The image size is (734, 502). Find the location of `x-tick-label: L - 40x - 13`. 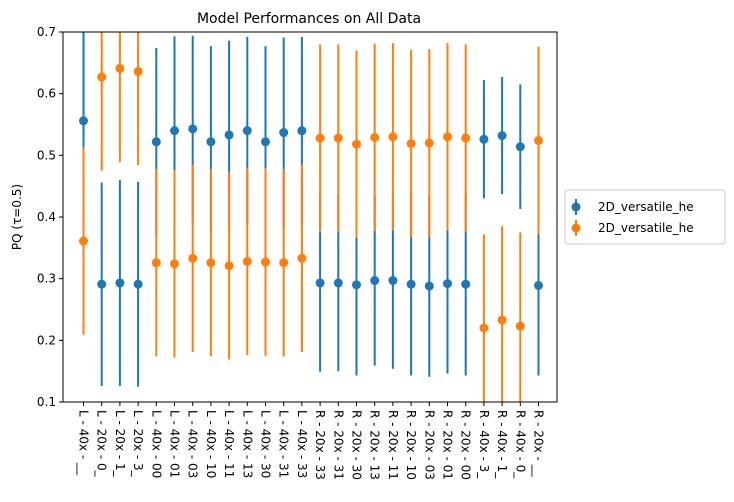

x-tick-label: L - 40x - 13 is located at coordinates (247, 444).